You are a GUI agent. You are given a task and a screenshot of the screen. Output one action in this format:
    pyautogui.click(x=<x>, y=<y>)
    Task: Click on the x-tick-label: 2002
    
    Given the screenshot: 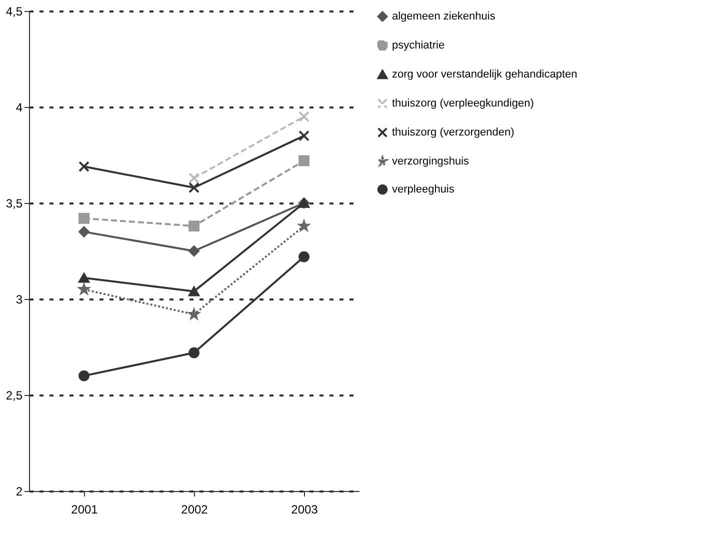 What is the action you would take?
    pyautogui.click(x=194, y=509)
    